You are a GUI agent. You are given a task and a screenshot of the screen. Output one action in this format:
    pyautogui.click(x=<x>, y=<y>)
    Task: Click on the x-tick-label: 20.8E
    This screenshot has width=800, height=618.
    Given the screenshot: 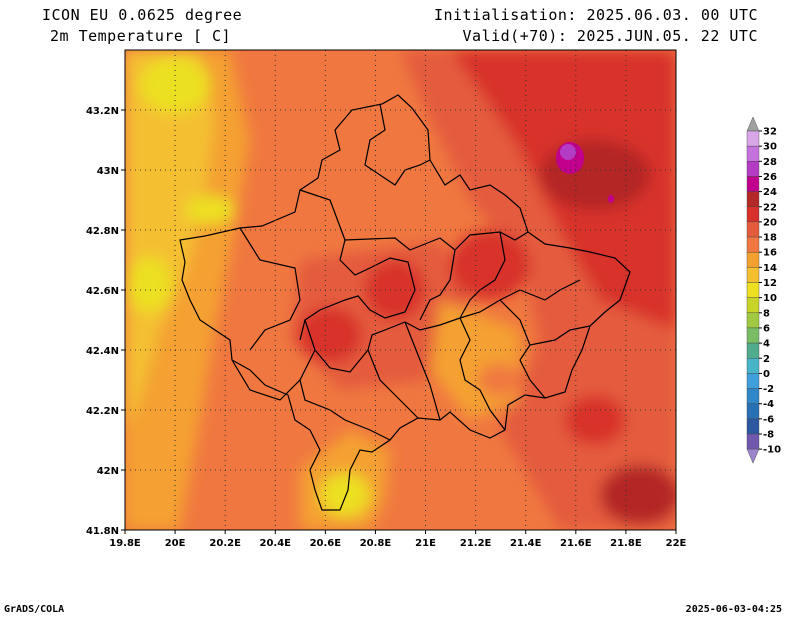 What is the action you would take?
    pyautogui.click(x=376, y=543)
    